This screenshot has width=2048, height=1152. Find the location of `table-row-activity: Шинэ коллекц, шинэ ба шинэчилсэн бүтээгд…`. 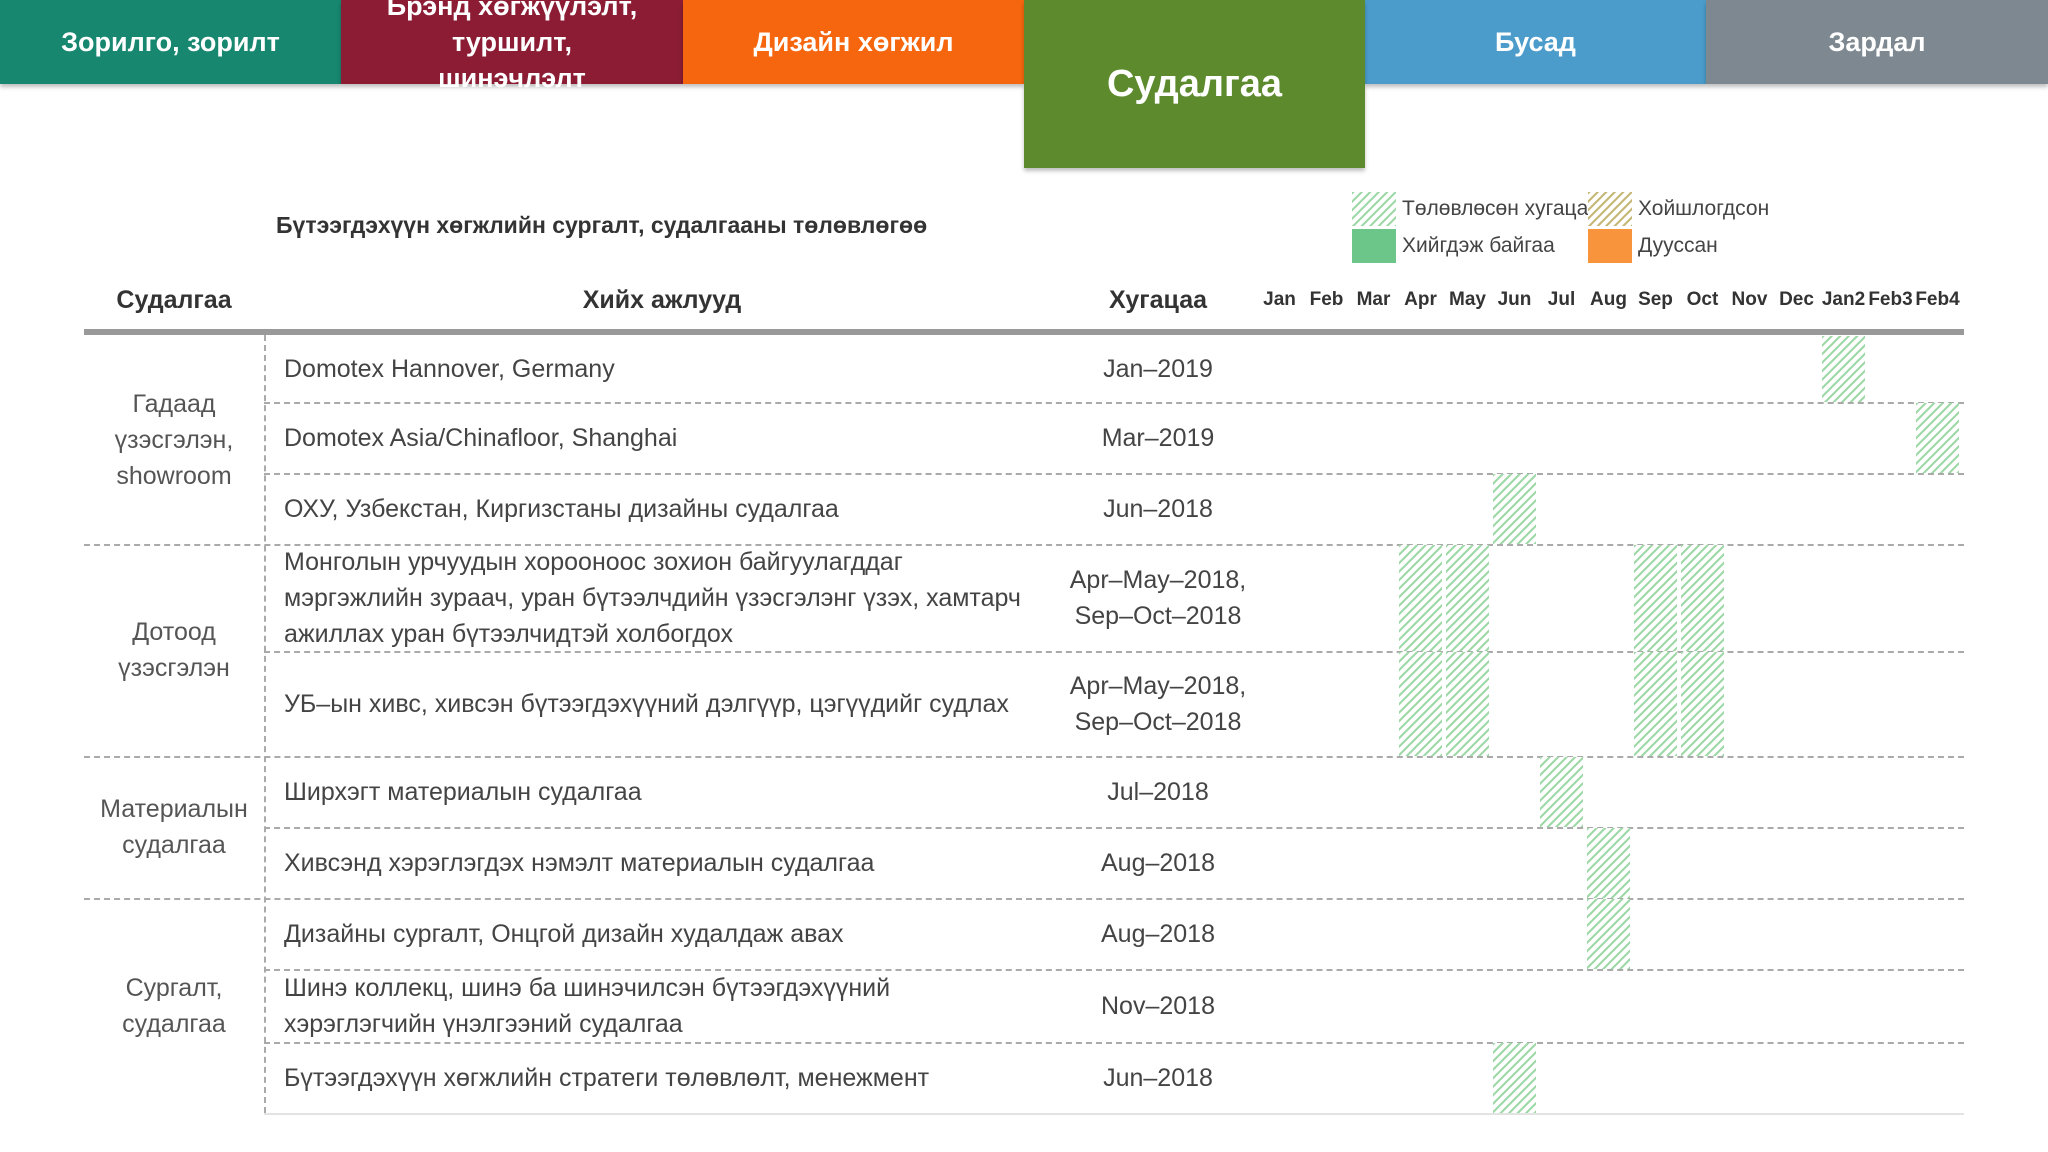

table-row-activity: Шинэ коллекц, шинэ ба шинэчилсэн бүтээгд… is located at coordinates (587, 1005).